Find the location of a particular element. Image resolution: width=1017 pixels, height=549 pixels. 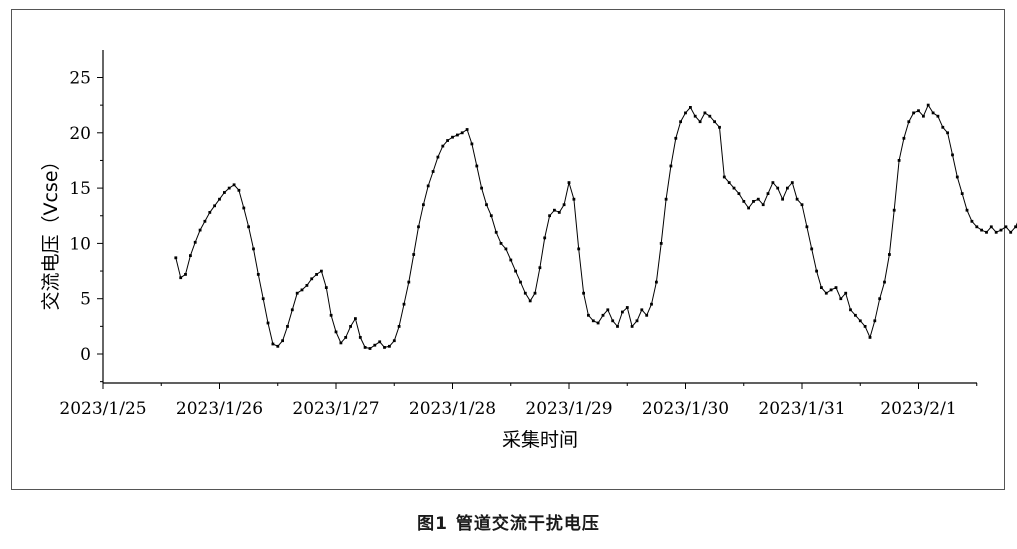

x-tick-label: 2023/2/1 is located at coordinates (918, 409).